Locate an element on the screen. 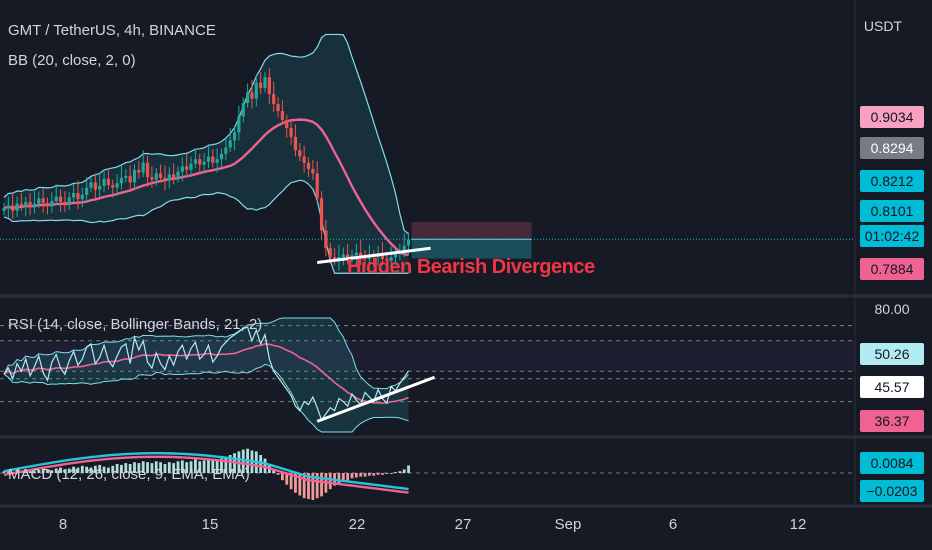 The height and width of the screenshot is (550, 932). position-target-zone is located at coordinates (471, 249).